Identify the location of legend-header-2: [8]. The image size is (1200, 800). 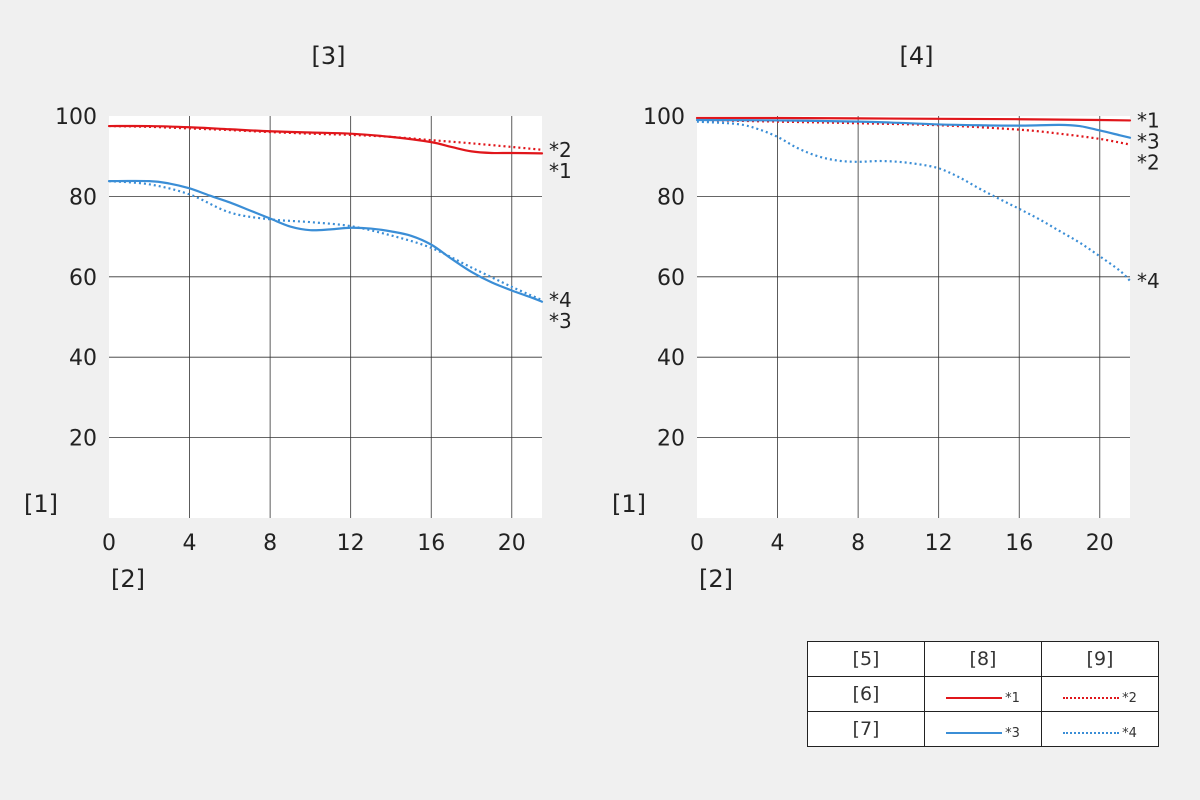
(983, 659).